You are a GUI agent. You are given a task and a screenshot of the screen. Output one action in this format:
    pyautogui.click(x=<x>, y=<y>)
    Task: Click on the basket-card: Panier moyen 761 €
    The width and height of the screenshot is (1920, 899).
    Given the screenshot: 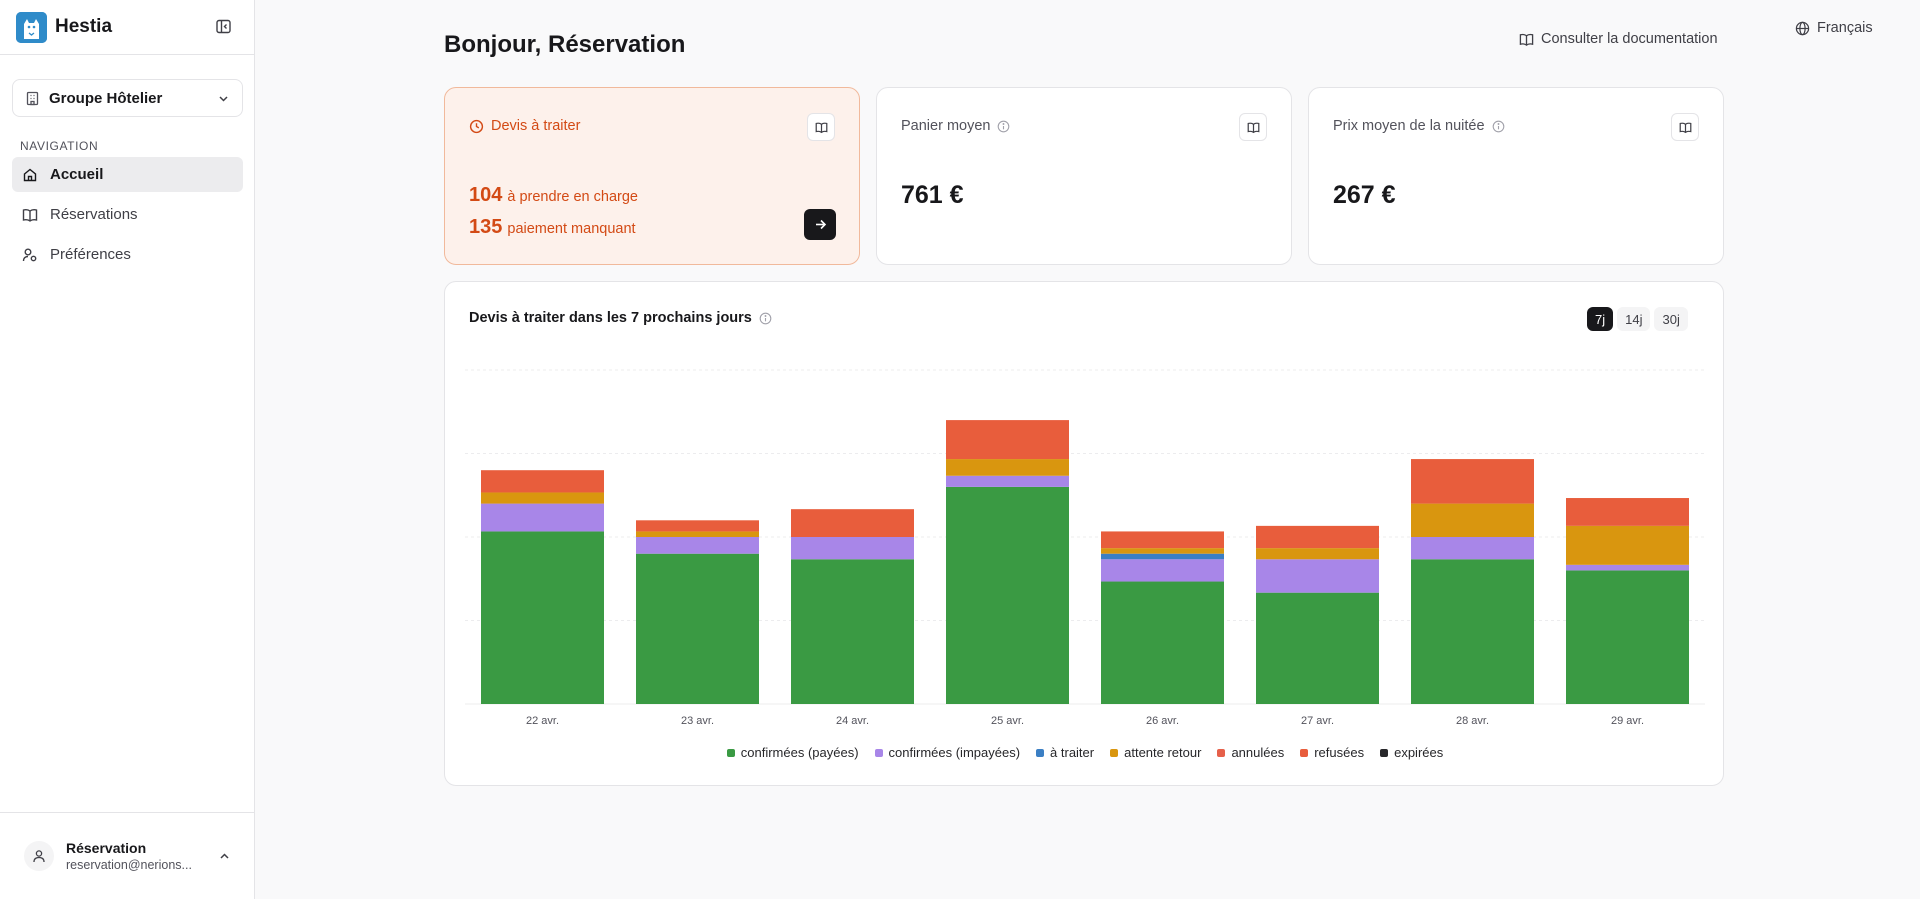 What is the action you would take?
    pyautogui.click(x=1084, y=176)
    